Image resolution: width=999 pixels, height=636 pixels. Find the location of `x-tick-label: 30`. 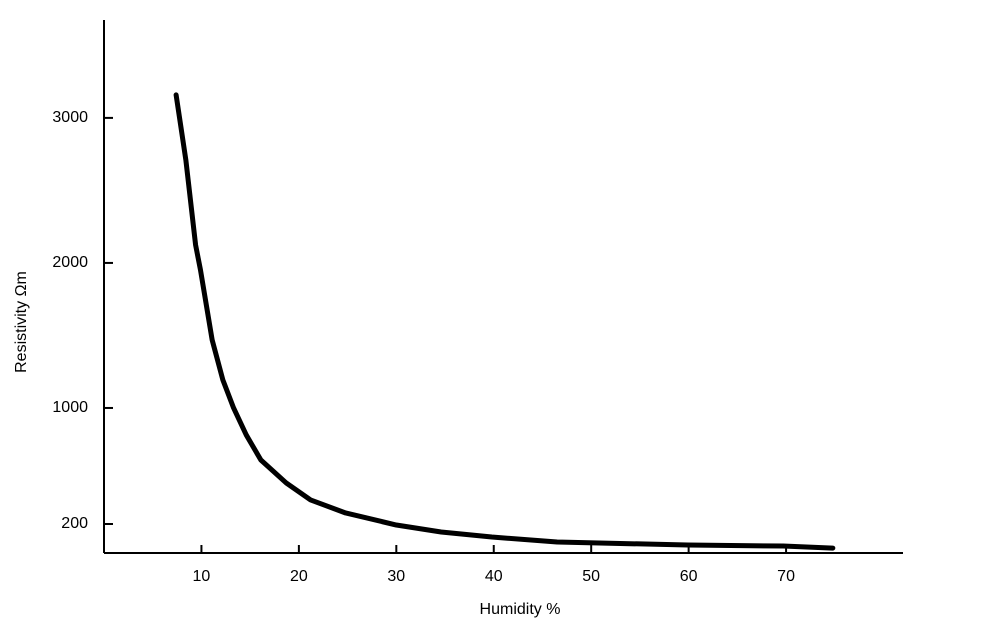

x-tick-label: 30 is located at coordinates (396, 576).